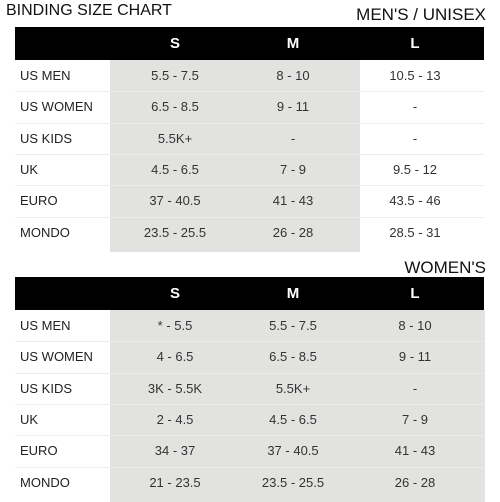 This screenshot has height=502, width=500. I want to click on size-cell: 34 - 37, so click(175, 451).